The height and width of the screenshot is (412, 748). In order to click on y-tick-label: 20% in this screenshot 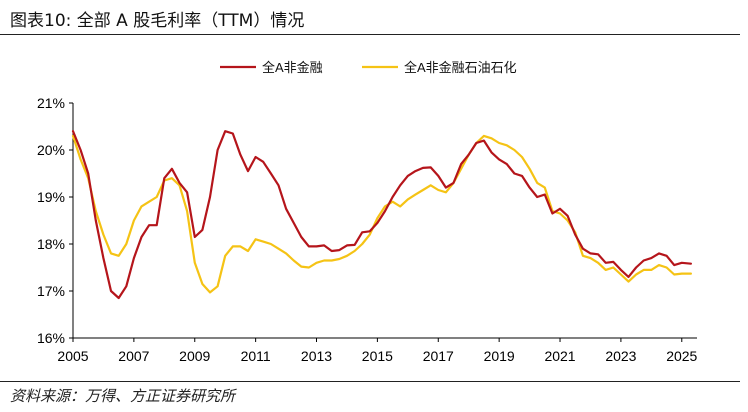, I will do `click(51, 150)`.